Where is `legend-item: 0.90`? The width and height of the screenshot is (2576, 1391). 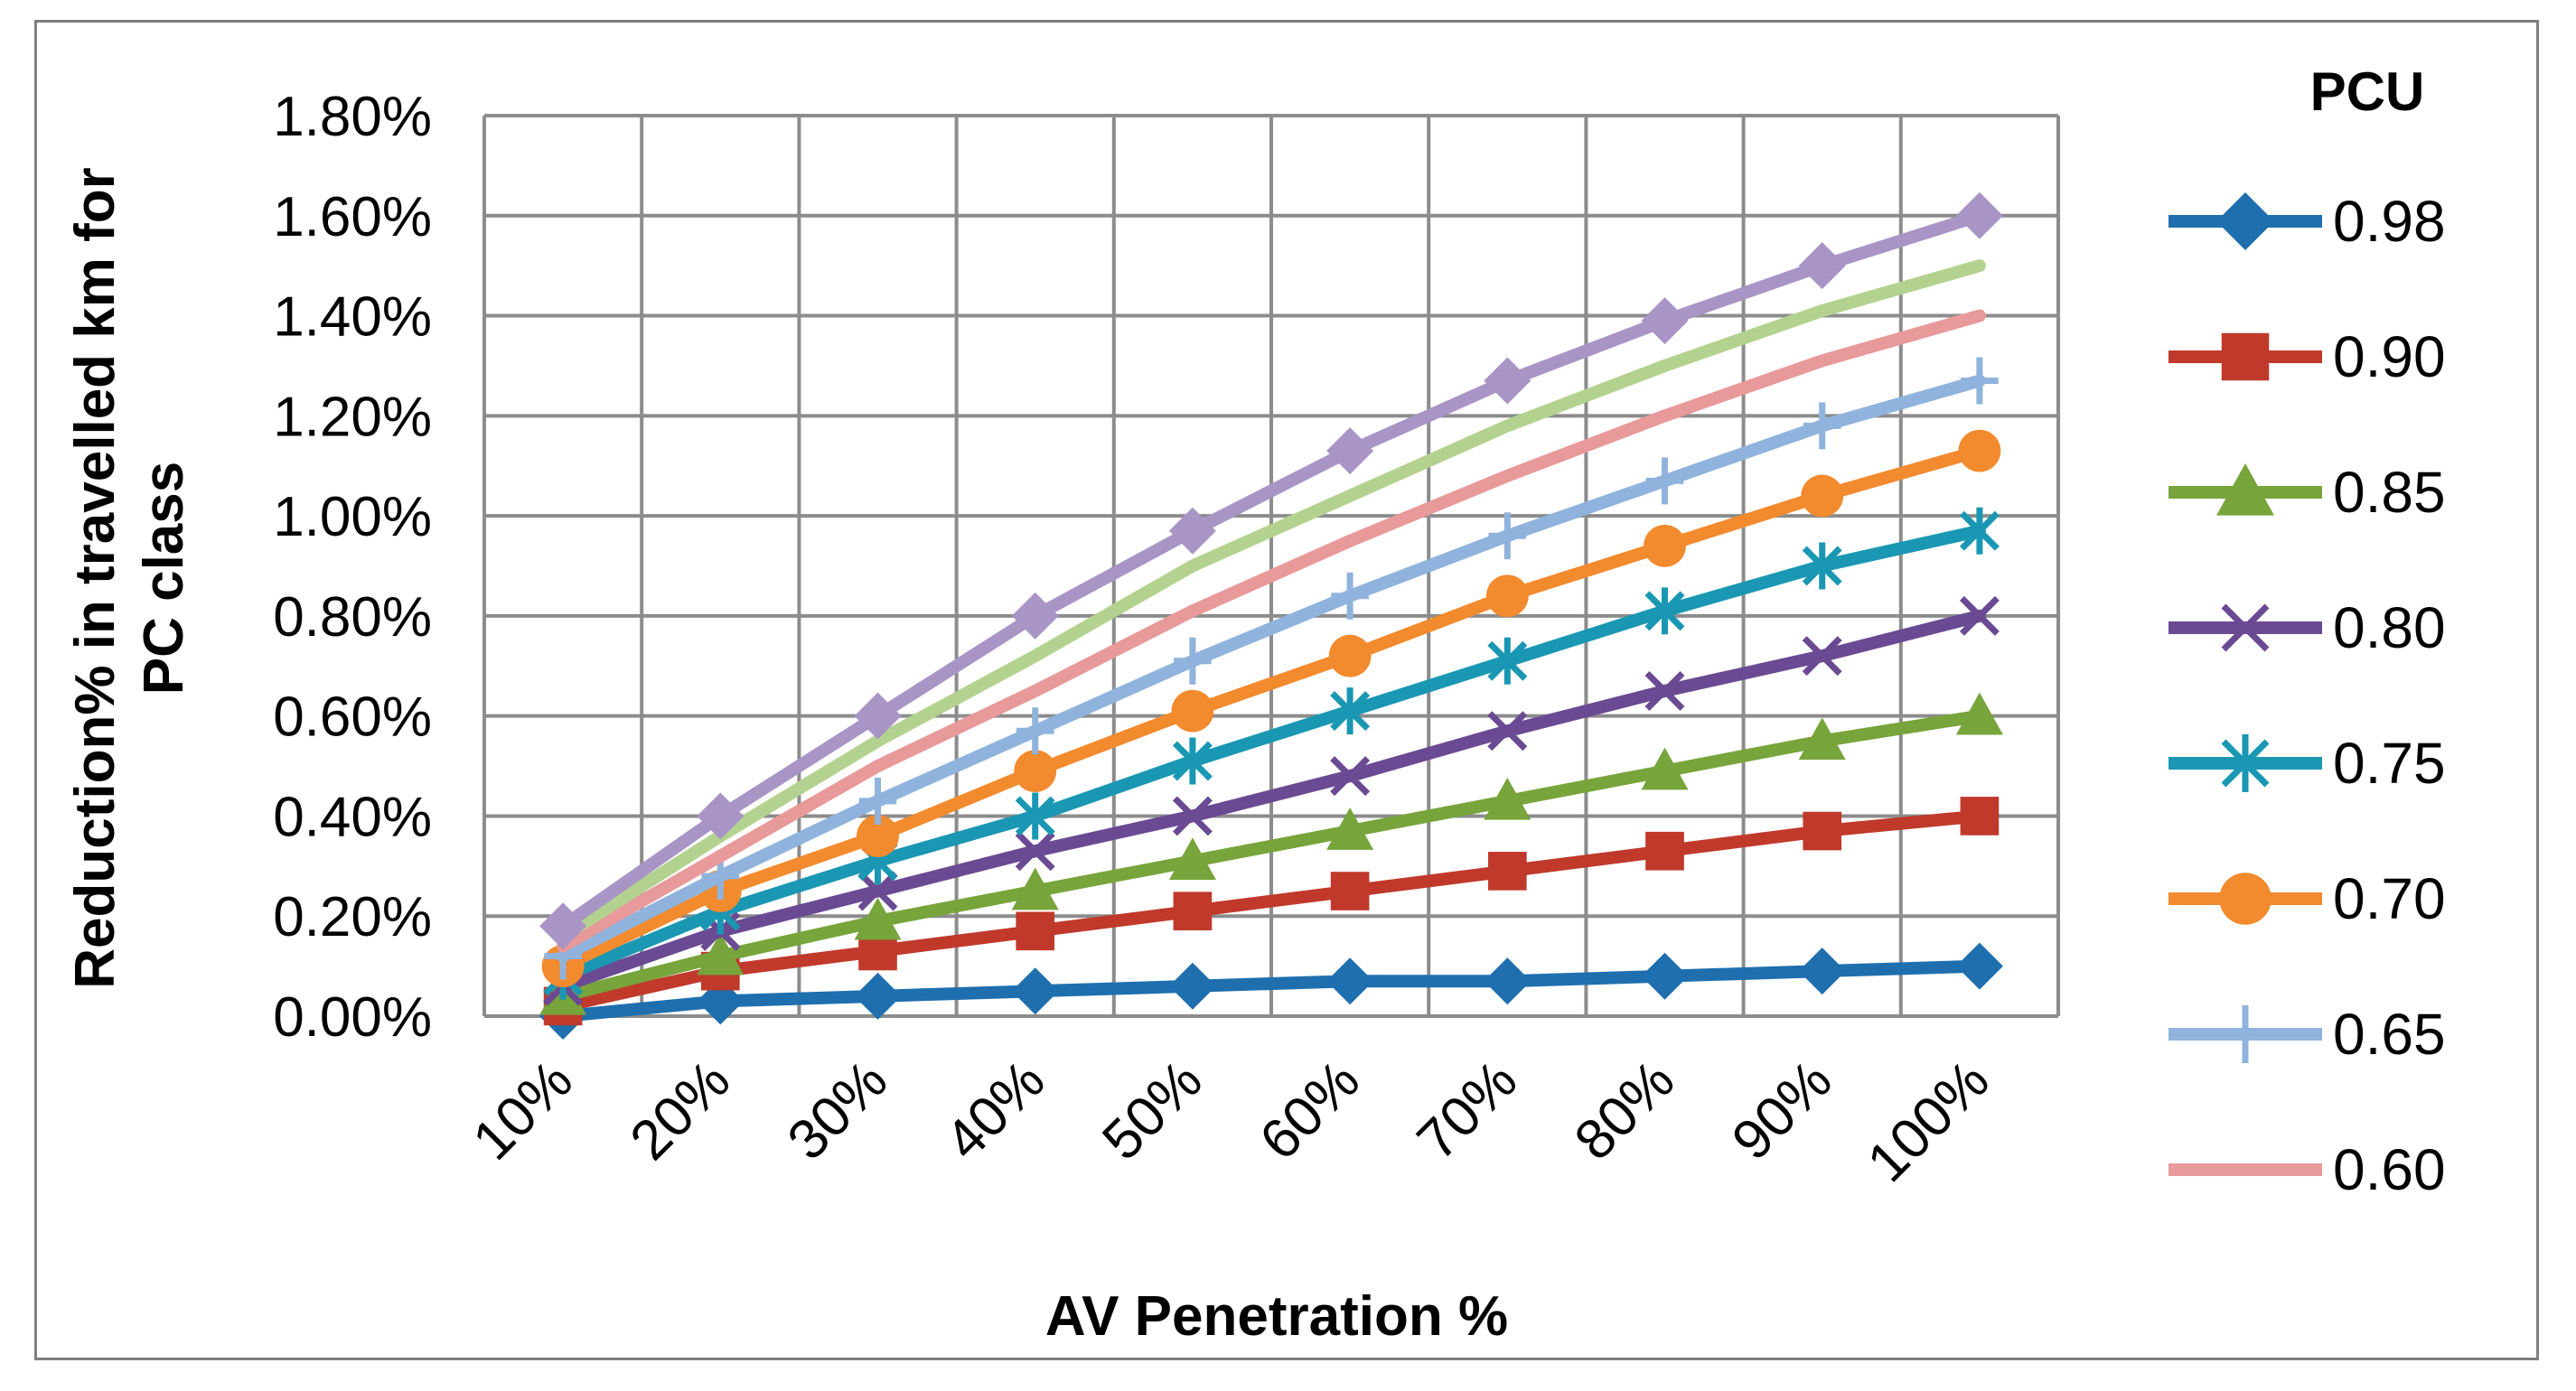
legend-item: 0.90 is located at coordinates (2307, 356).